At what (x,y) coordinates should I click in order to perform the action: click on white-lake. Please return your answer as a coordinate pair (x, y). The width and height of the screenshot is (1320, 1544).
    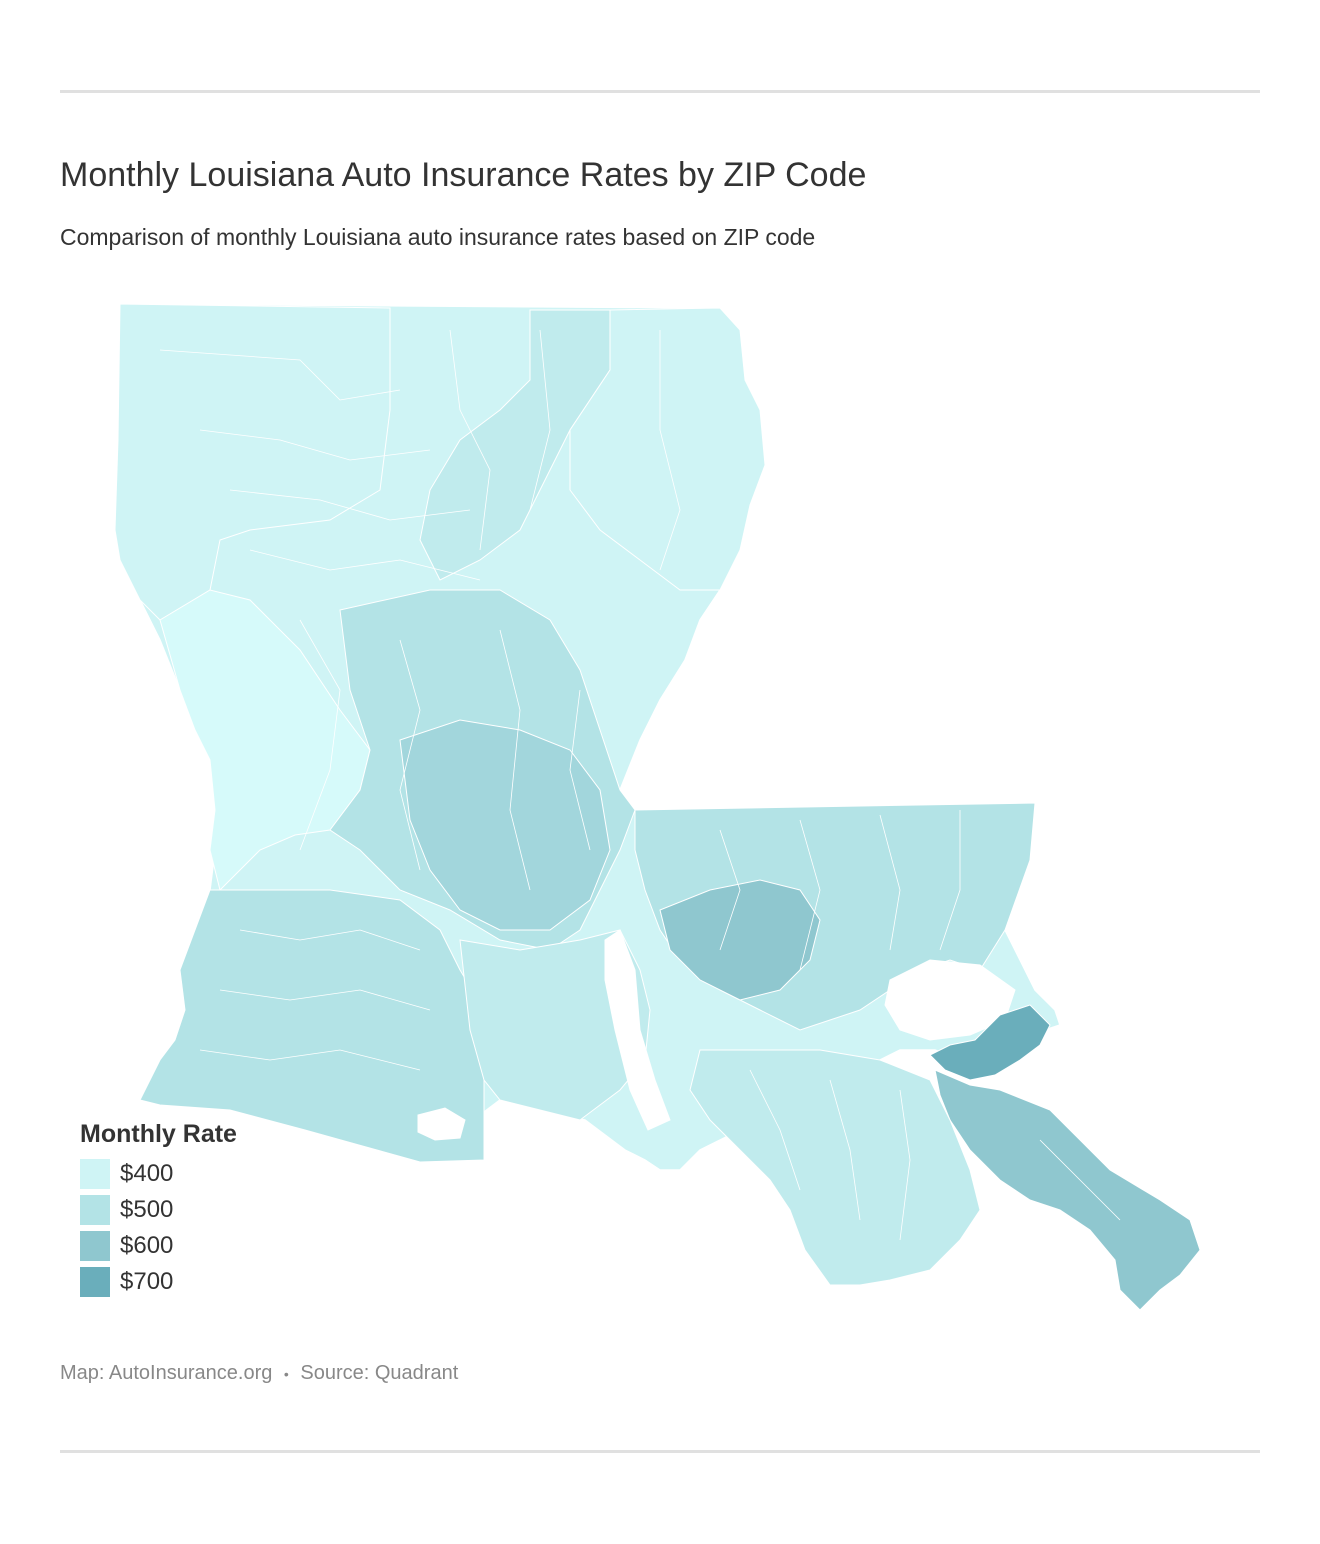
    Looking at the image, I should click on (441, 1124).